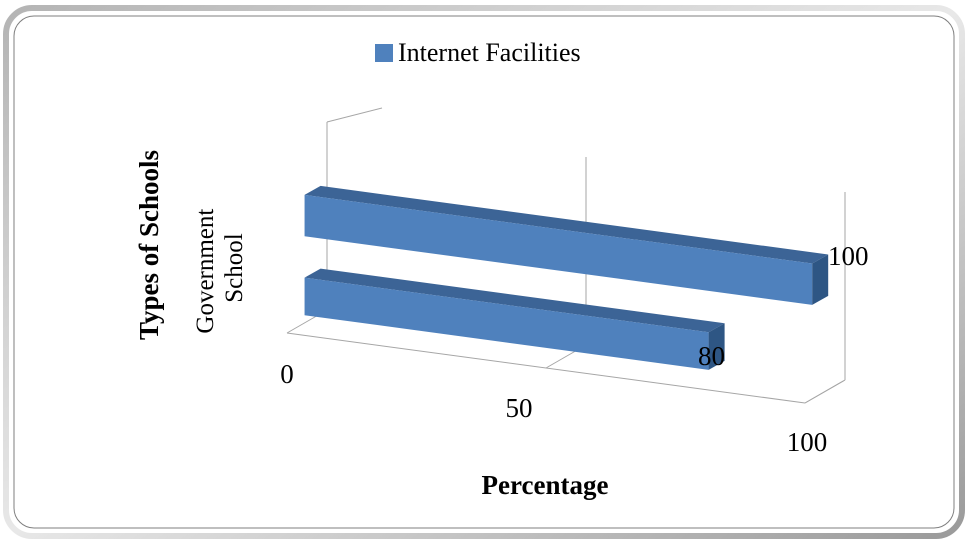 The width and height of the screenshot is (968, 540). Describe the element at coordinates (807, 442) in the screenshot. I see `x-tick-label: 100` at that location.